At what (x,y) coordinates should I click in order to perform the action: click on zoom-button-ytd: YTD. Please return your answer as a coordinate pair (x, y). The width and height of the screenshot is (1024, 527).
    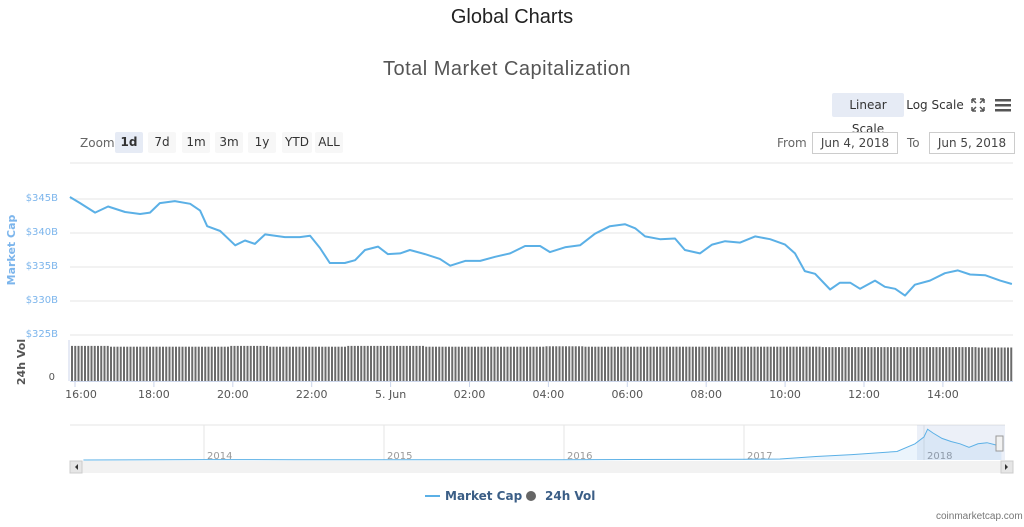
    Looking at the image, I should click on (297, 142).